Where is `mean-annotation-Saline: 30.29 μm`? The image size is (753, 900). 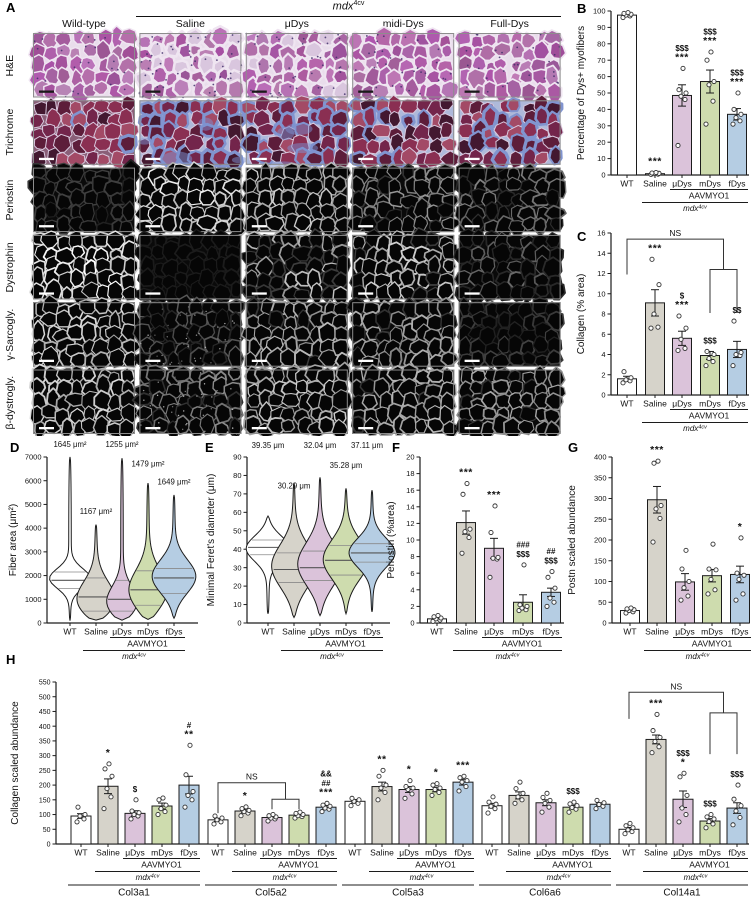 mean-annotation-Saline: 30.29 μm is located at coordinates (294, 485).